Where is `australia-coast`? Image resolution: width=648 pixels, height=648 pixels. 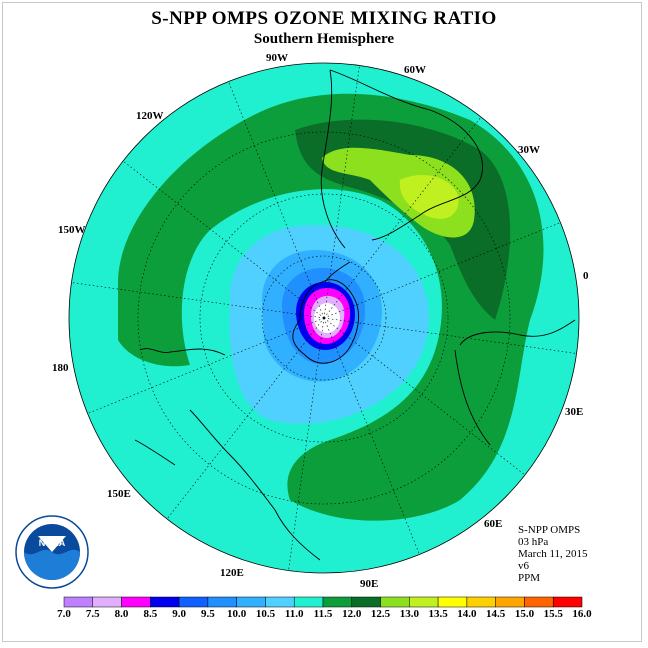
australia-coast is located at coordinates (255, 485).